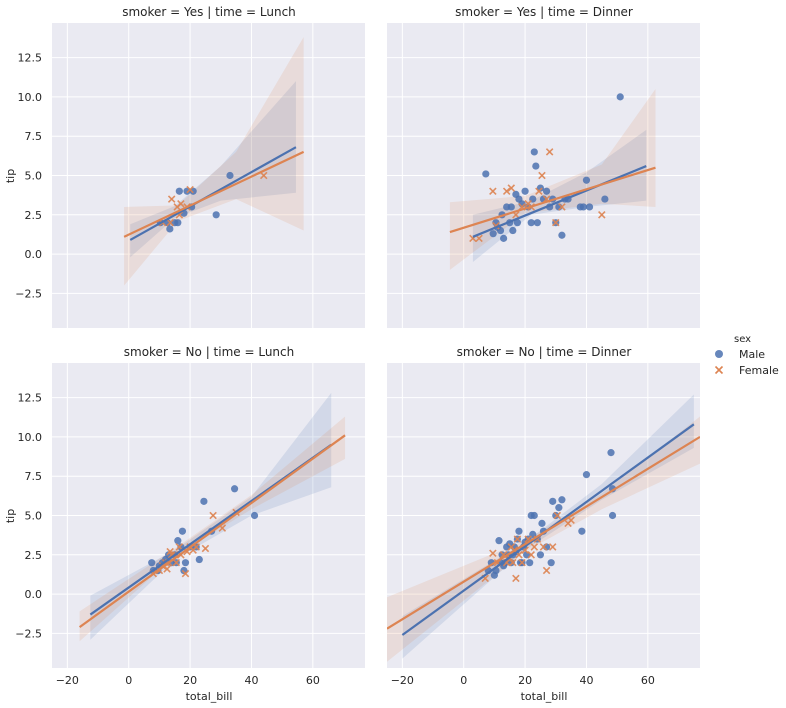  I want to click on y-tick-label: −2.5, so click(28, 293).